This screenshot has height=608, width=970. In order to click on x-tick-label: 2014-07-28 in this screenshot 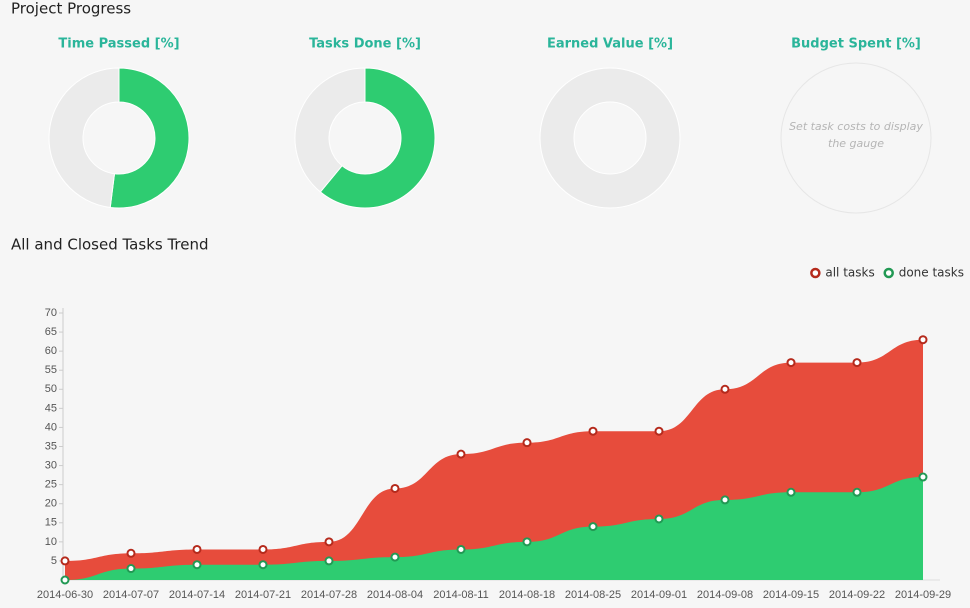, I will do `click(329, 595)`.